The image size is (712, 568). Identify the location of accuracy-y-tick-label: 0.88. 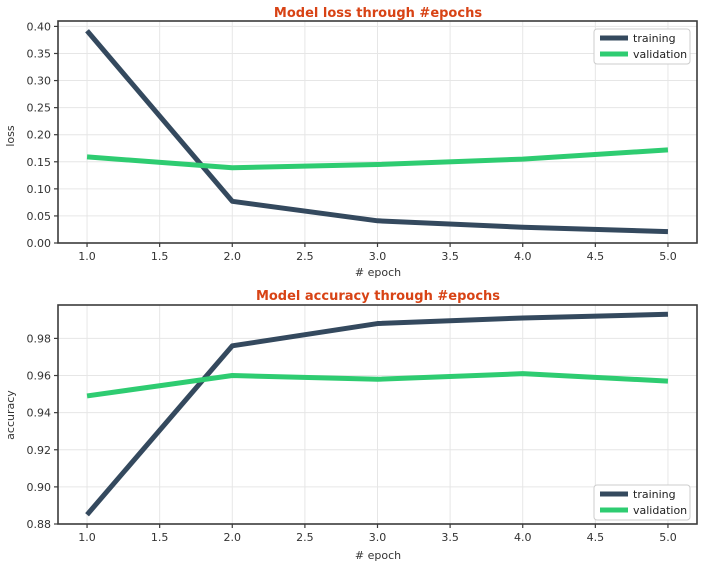
(39, 524).